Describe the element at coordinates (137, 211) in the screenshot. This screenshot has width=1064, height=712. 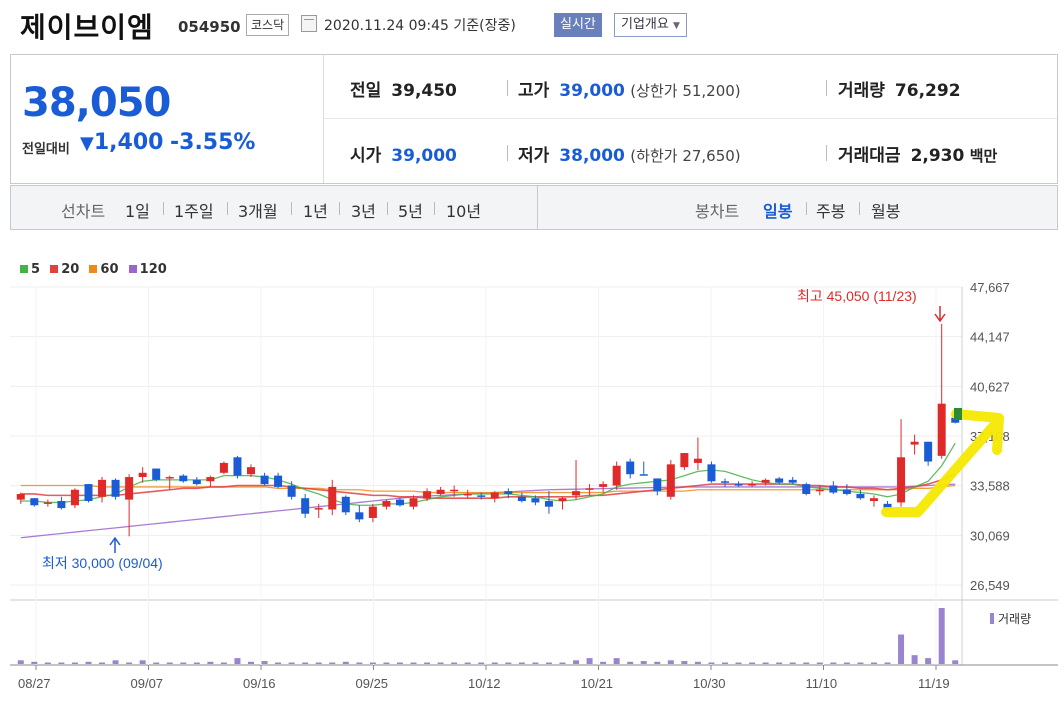
I see `period-1d: 1일` at that location.